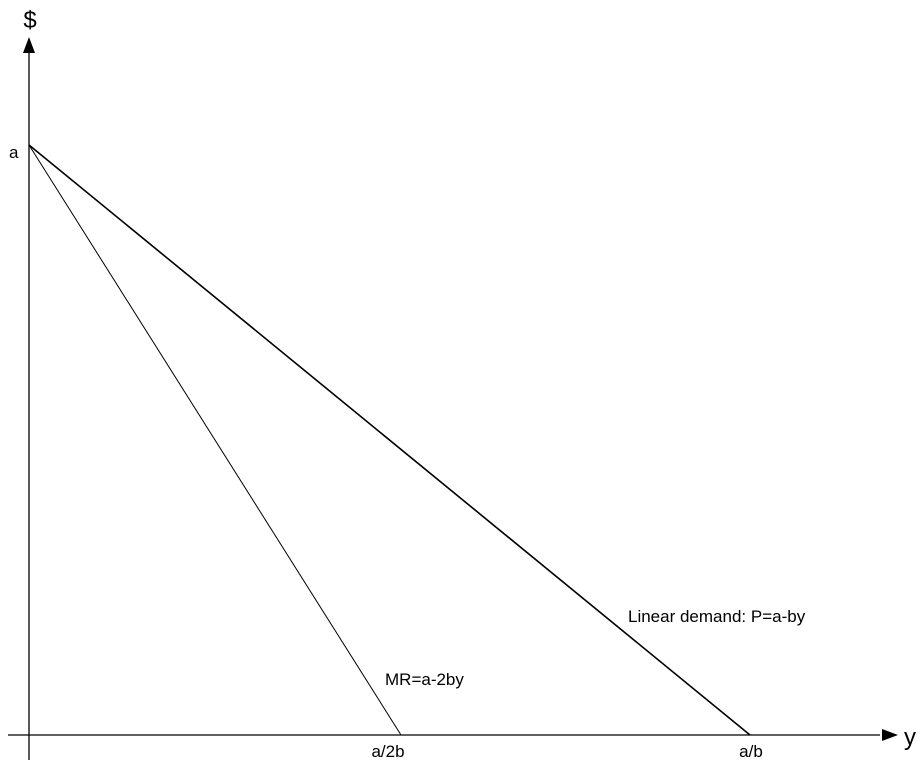  I want to click on y-axis-label: $, so click(29, 20).